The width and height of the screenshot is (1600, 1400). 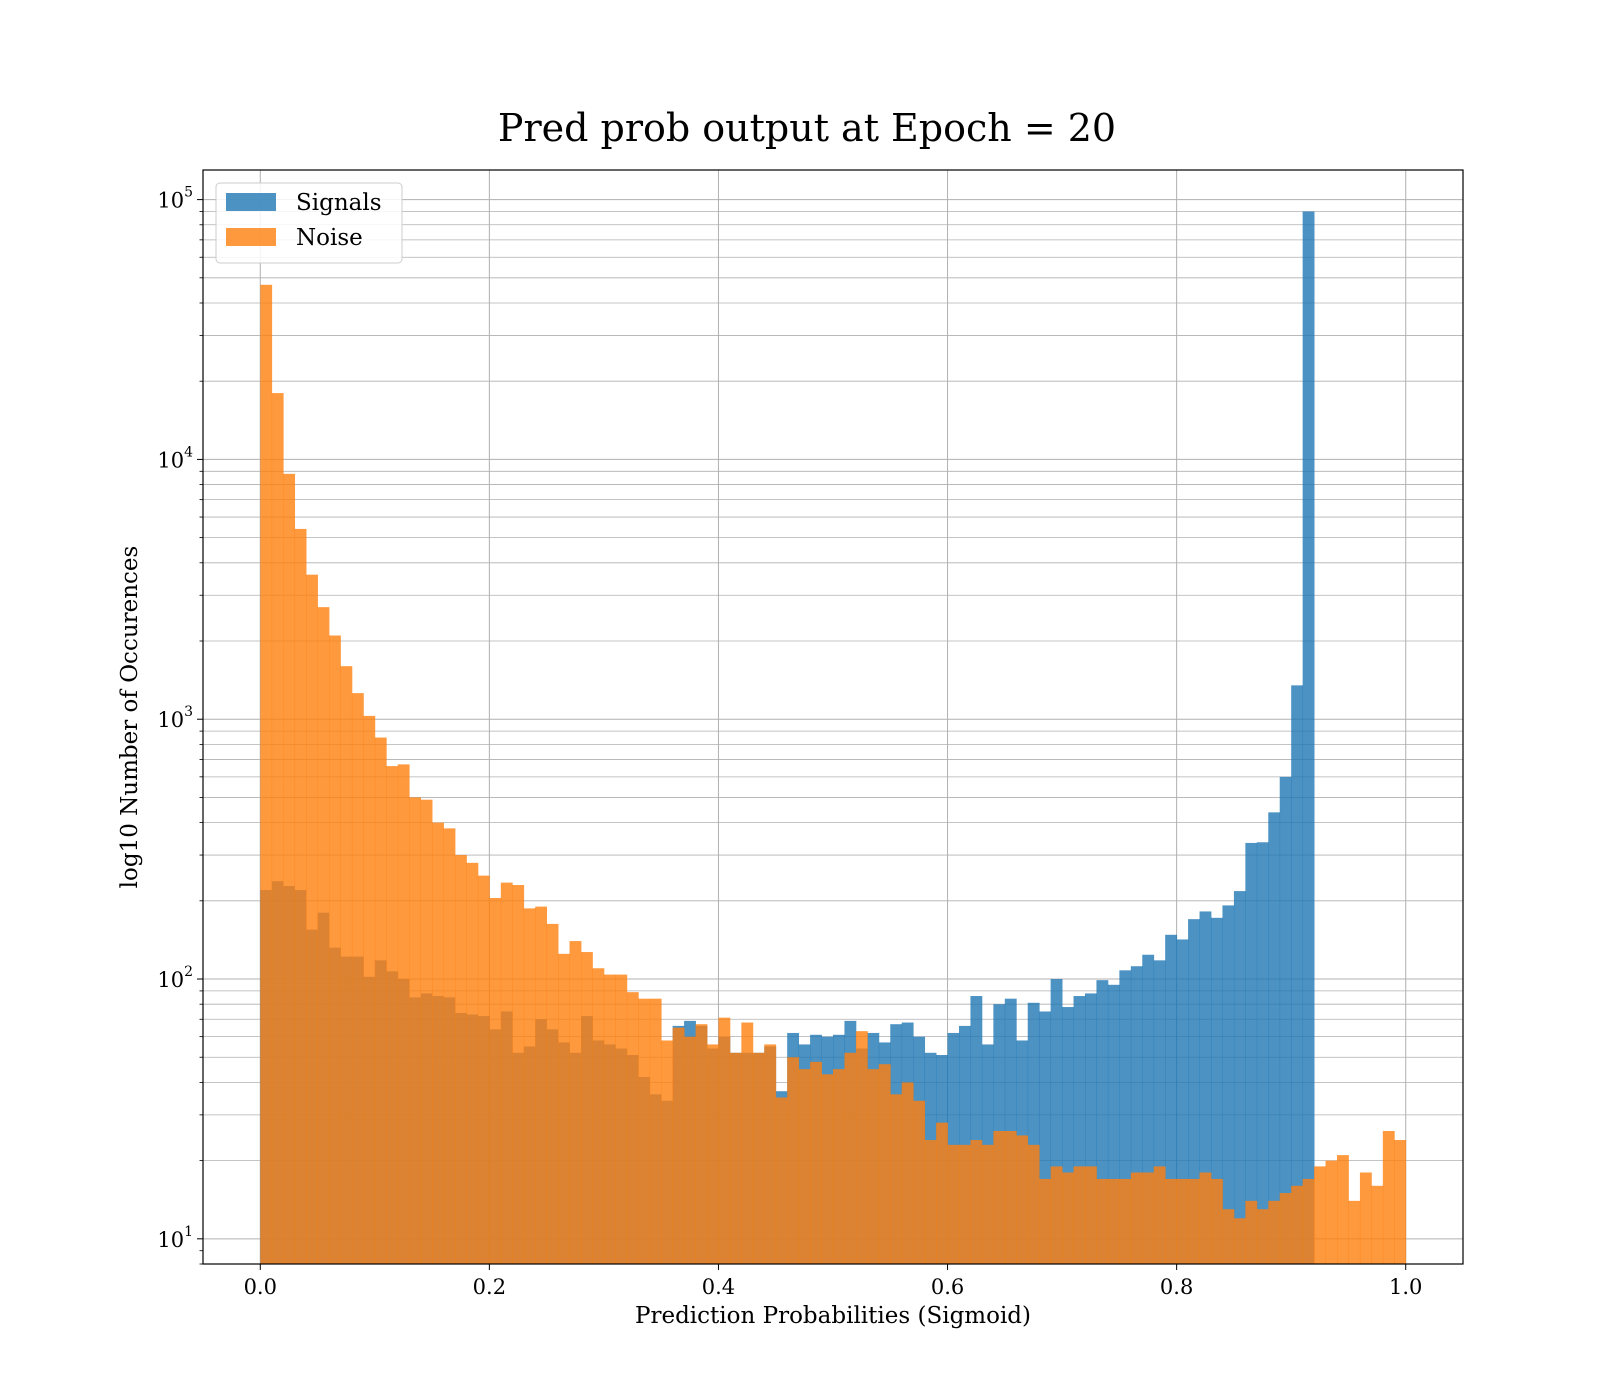 I want to click on y-tick-label: 10², so click(x=175, y=978).